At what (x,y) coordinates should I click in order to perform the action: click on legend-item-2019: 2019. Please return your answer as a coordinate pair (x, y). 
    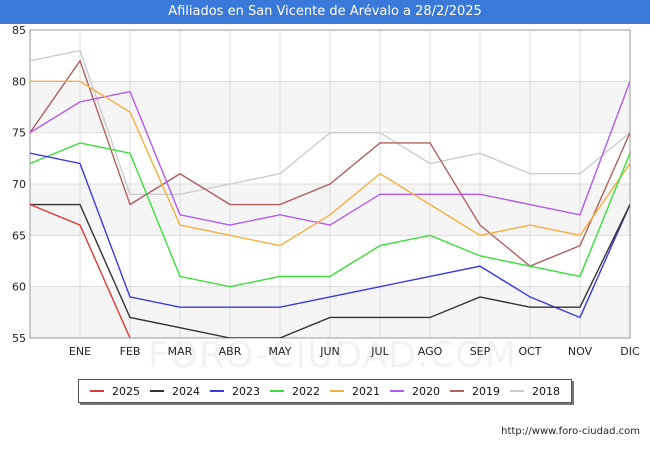
    Looking at the image, I should click on (475, 391).